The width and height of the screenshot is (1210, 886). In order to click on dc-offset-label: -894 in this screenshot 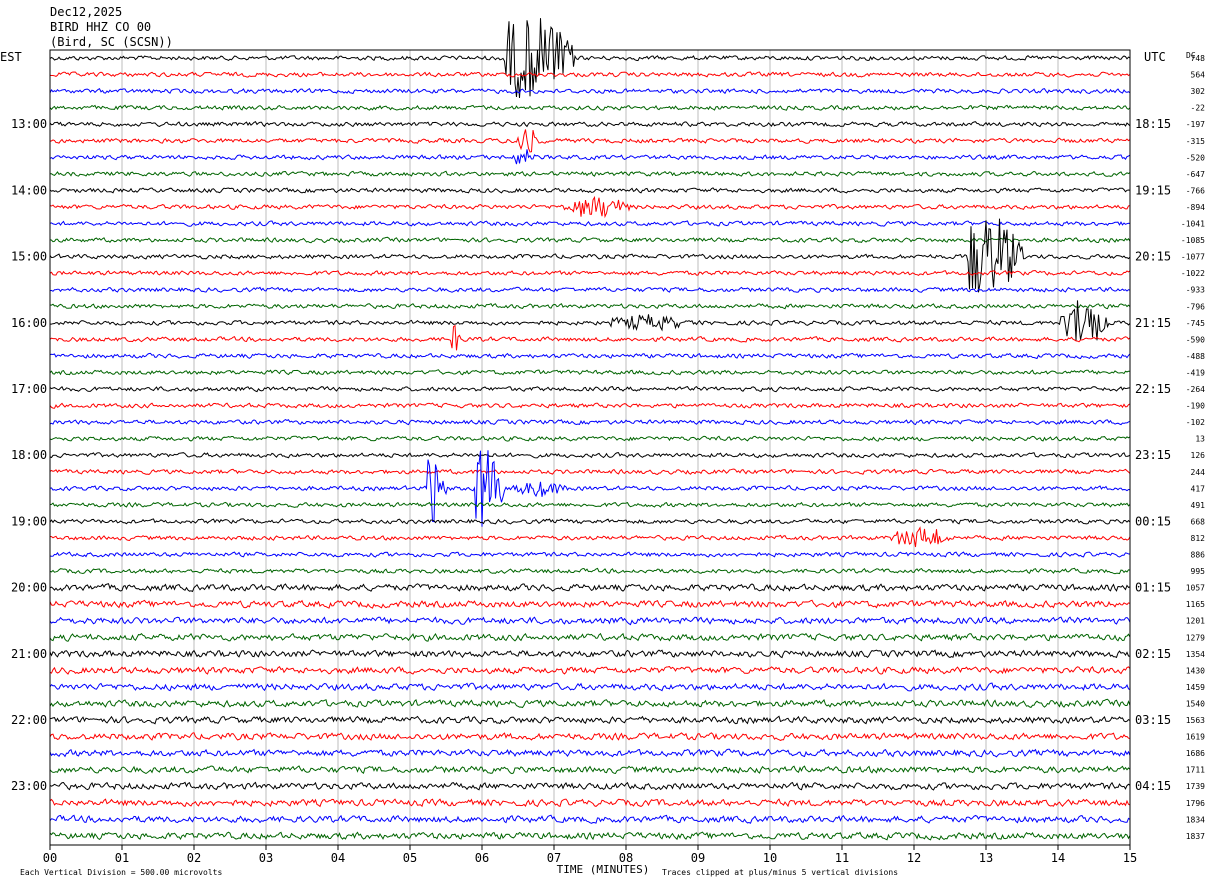, I will do `click(1195, 207)`.